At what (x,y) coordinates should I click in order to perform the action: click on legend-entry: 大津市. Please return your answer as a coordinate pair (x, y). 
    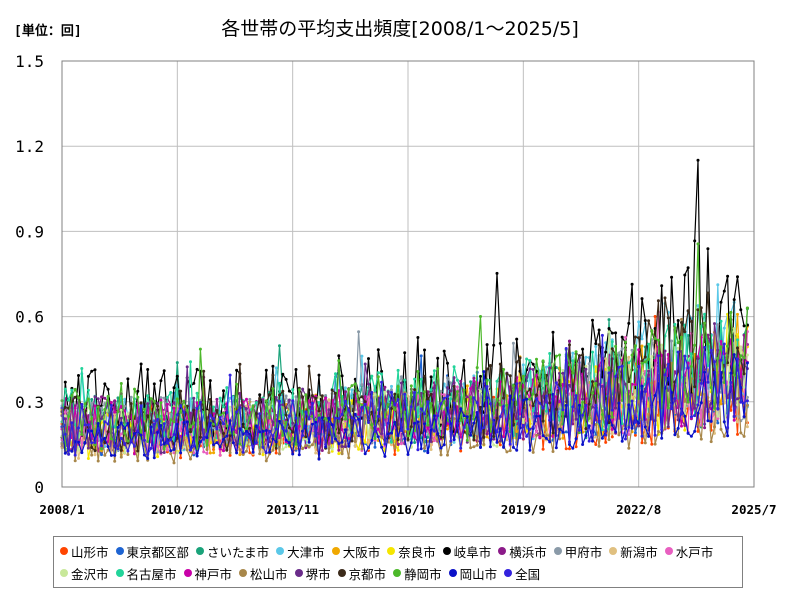
    Looking at the image, I should click on (300, 551).